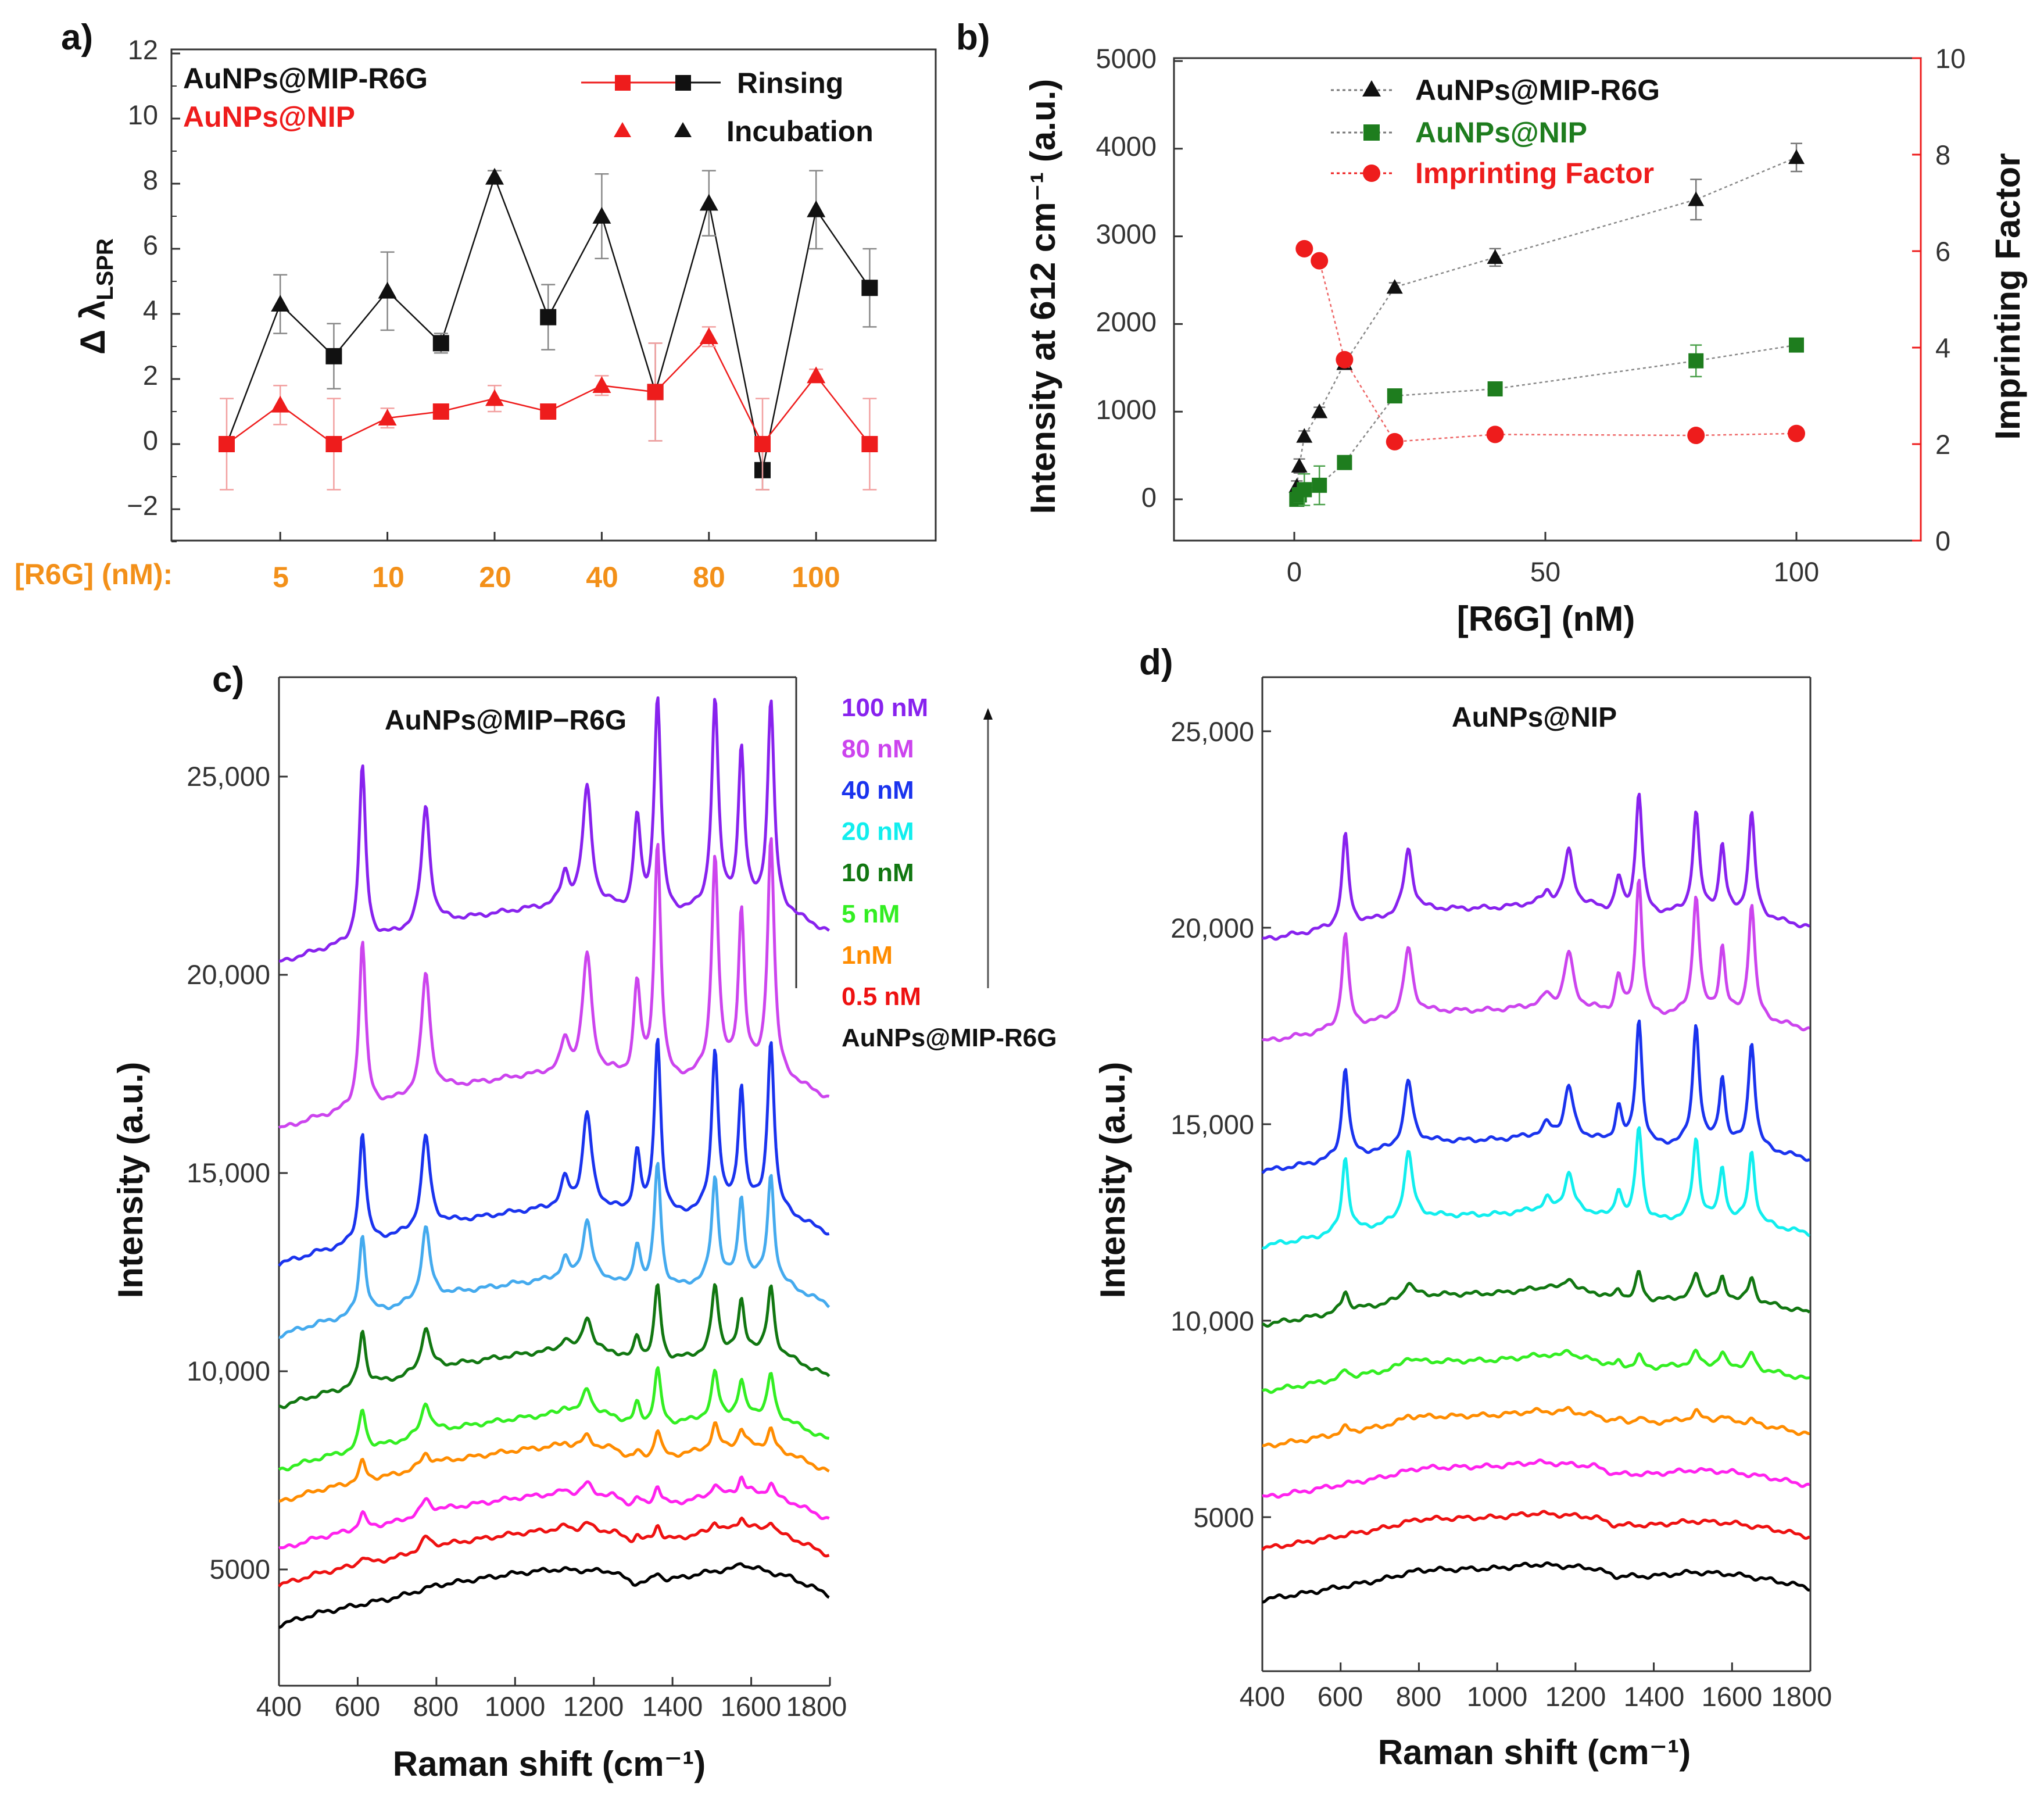 Image resolution: width=2044 pixels, height=1795 pixels. I want to click on y-tick-left: 2000, so click(1126, 321).